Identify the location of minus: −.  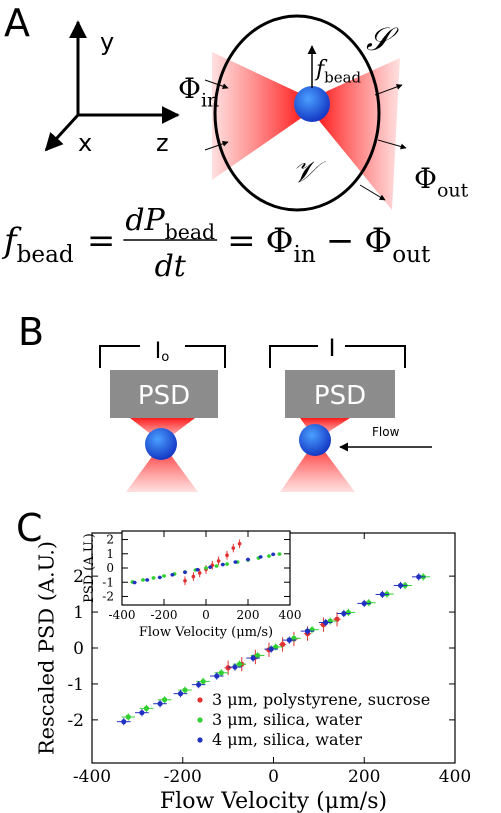
(340, 241).